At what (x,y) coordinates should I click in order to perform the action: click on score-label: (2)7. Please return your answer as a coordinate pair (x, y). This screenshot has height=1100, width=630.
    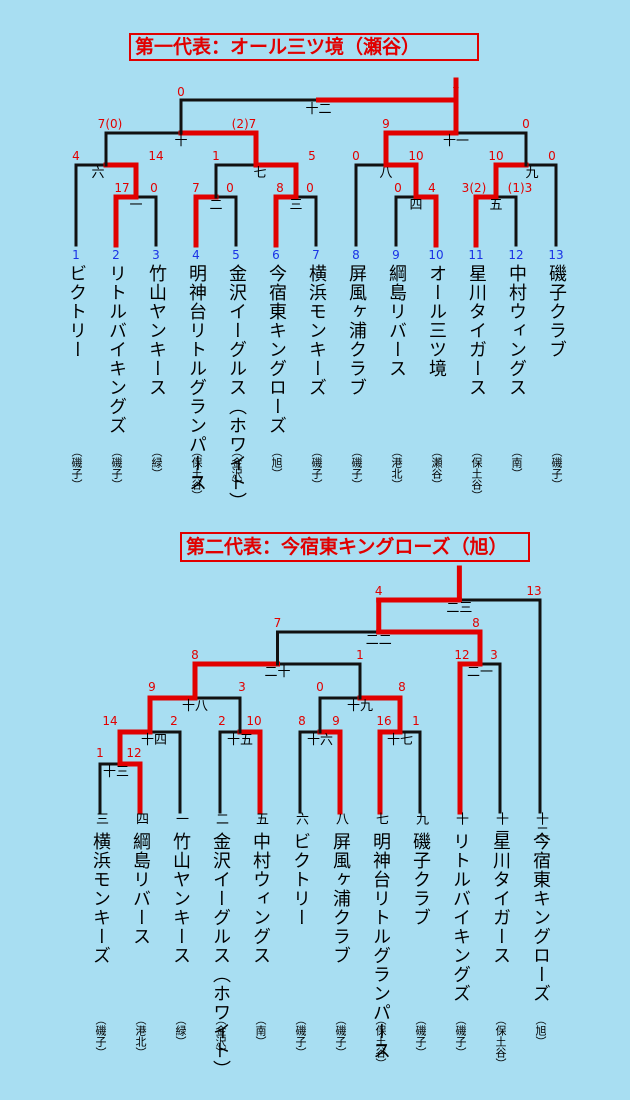
    Looking at the image, I should click on (244, 124).